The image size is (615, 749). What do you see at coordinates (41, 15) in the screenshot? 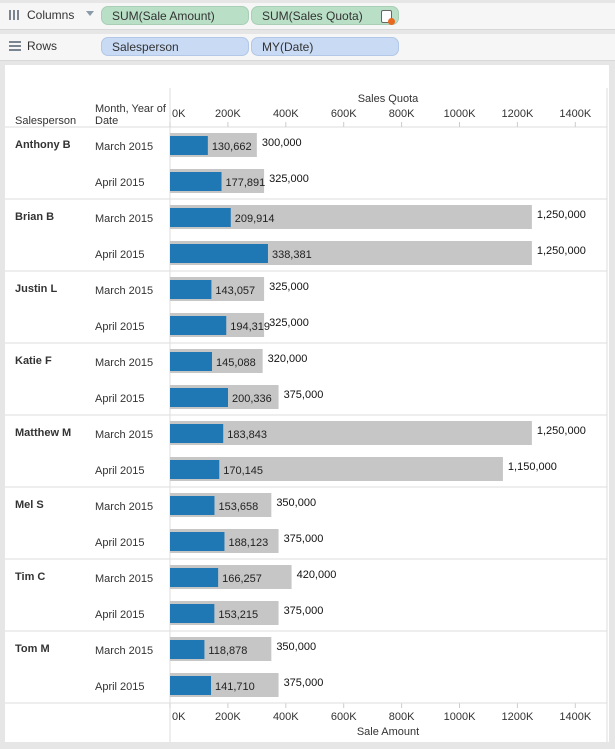
I see `columns-shelf-label: Columns` at bounding box center [41, 15].